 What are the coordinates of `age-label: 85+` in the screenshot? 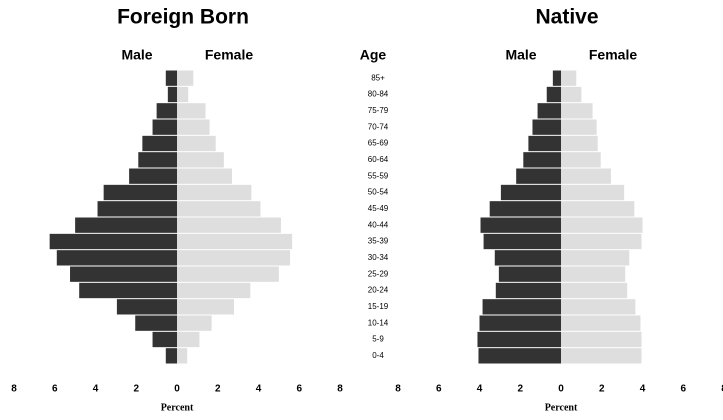 It's located at (378, 77).